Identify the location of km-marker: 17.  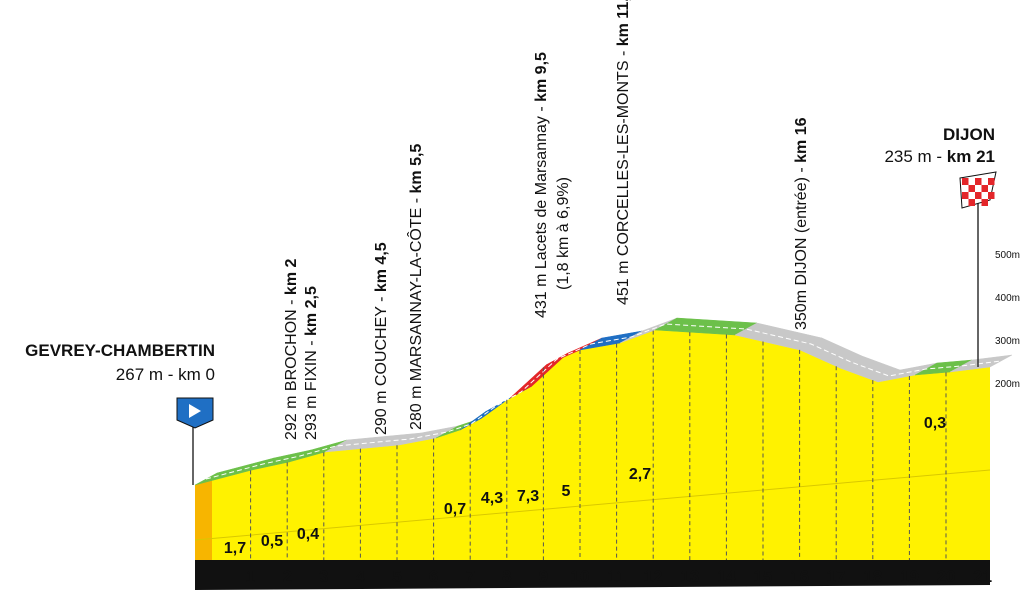
(836, 576).